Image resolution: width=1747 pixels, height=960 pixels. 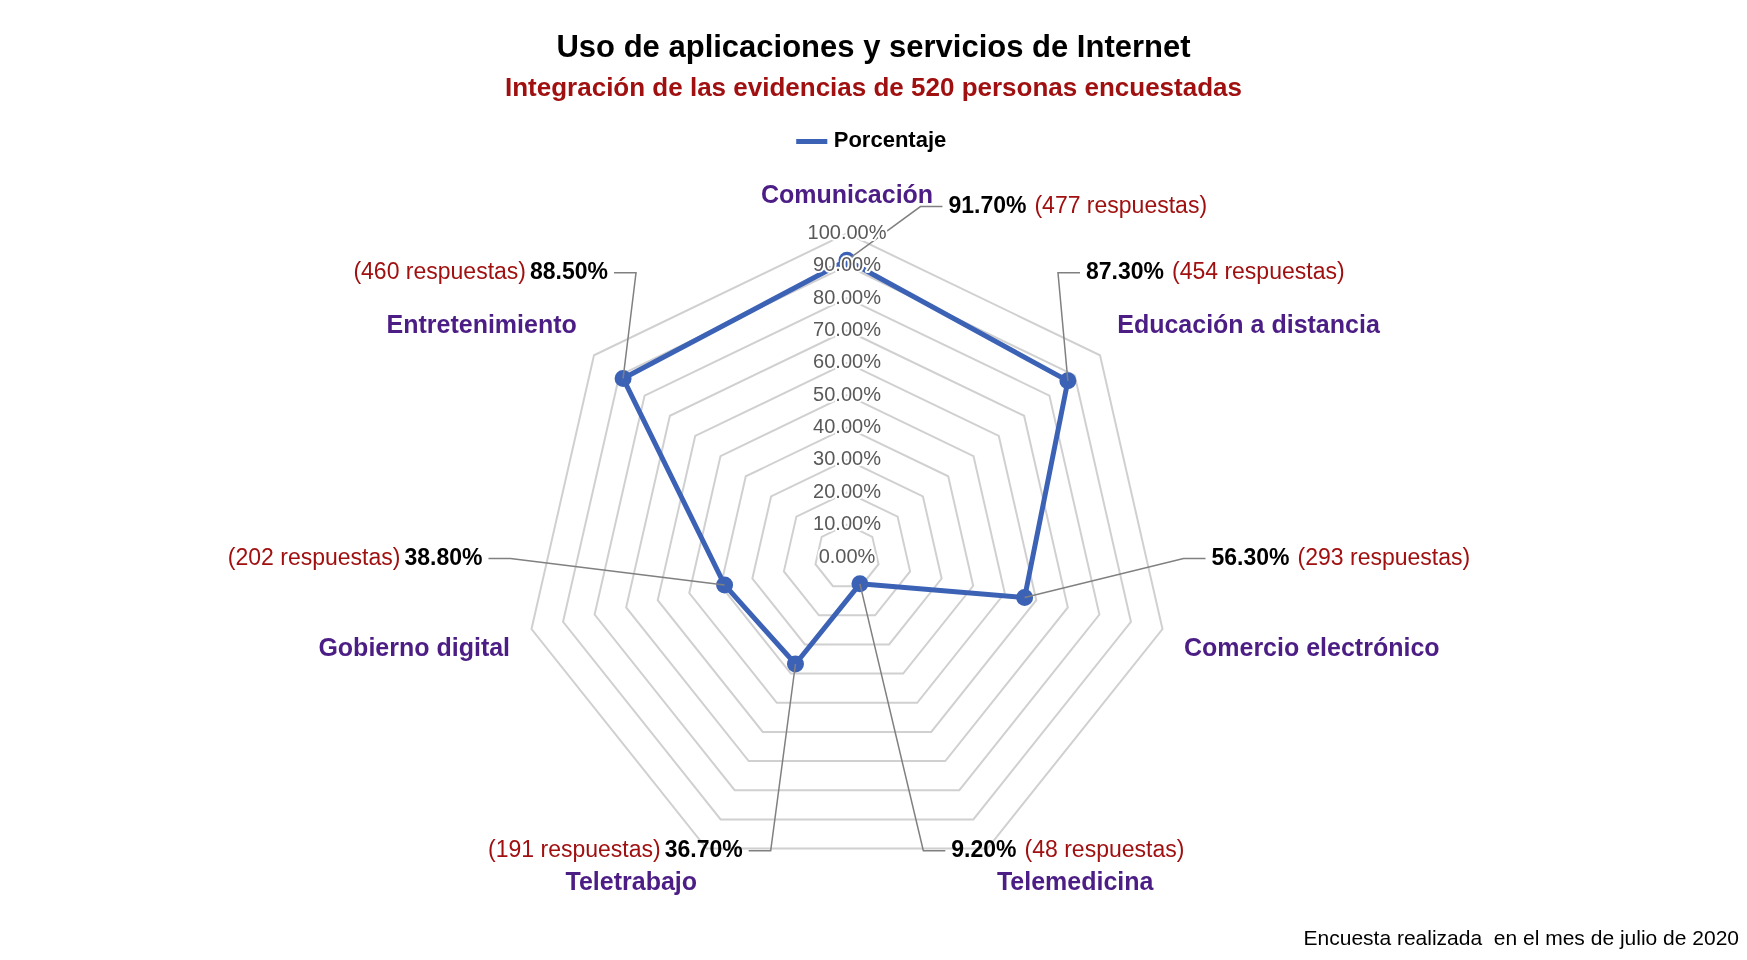 I want to click on y-tick-label: 0.00%, so click(x=847, y=555).